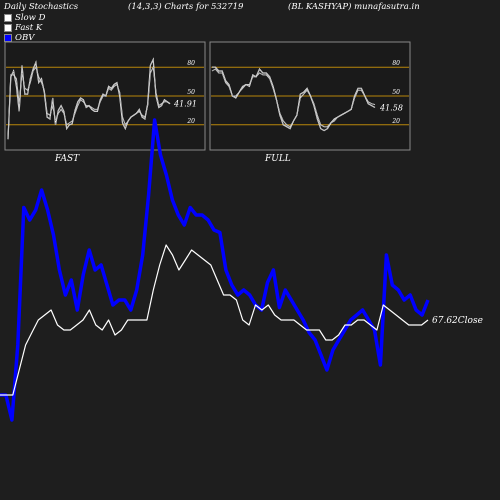 This screenshot has width=500, height=500. I want to click on panel-full: 20 50 80 41.58 FULL, so click(310, 102).